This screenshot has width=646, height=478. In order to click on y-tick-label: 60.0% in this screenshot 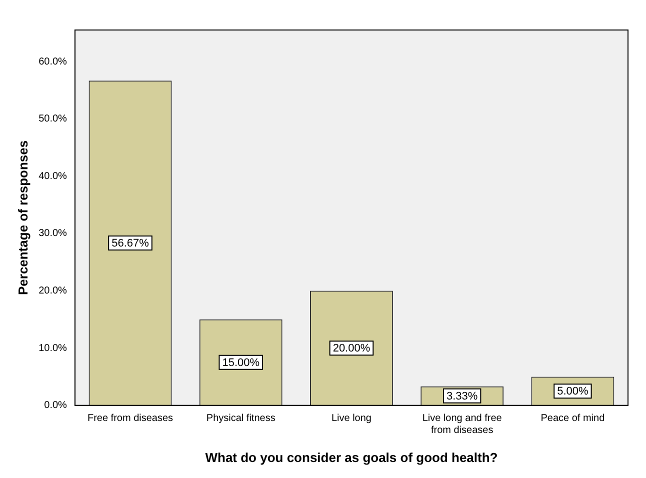, I will do `click(53, 62)`.